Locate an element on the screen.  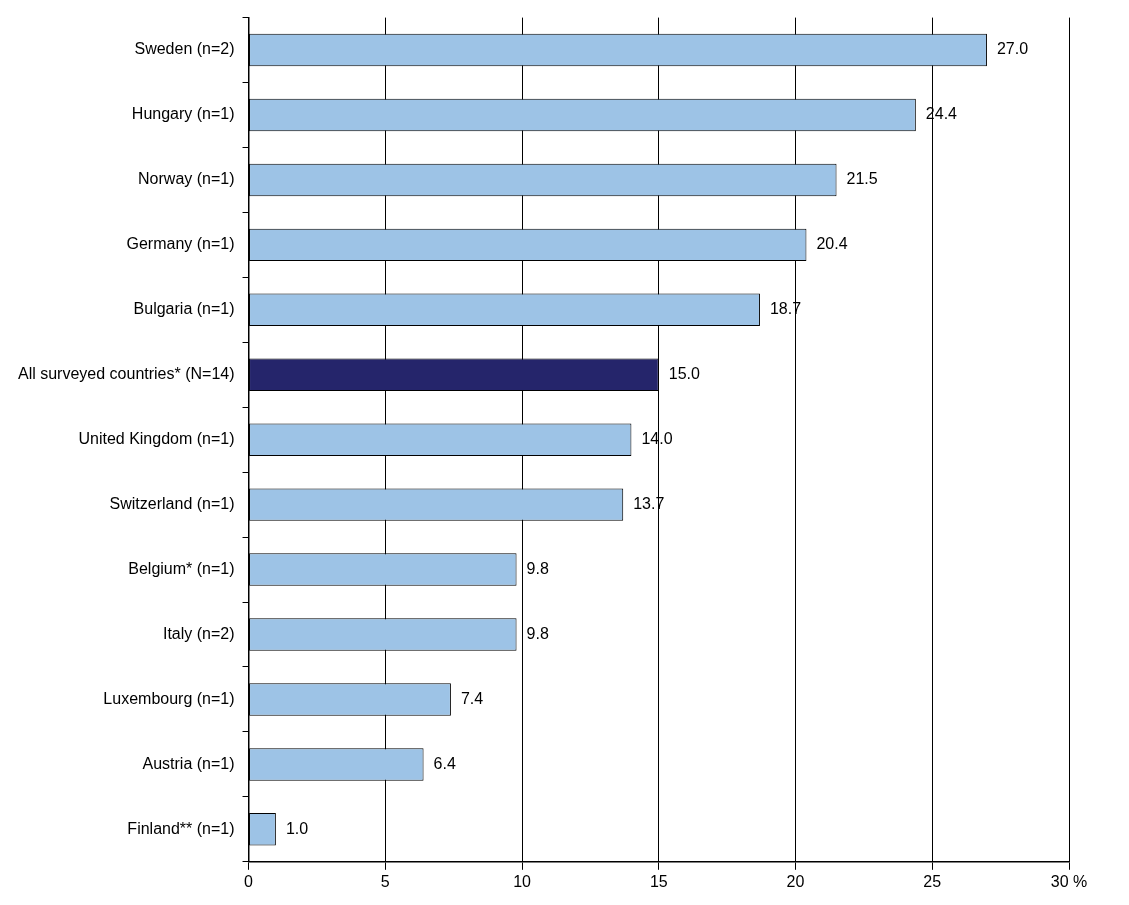
y-tick-label: Italy (n=2) is located at coordinates (198, 633).